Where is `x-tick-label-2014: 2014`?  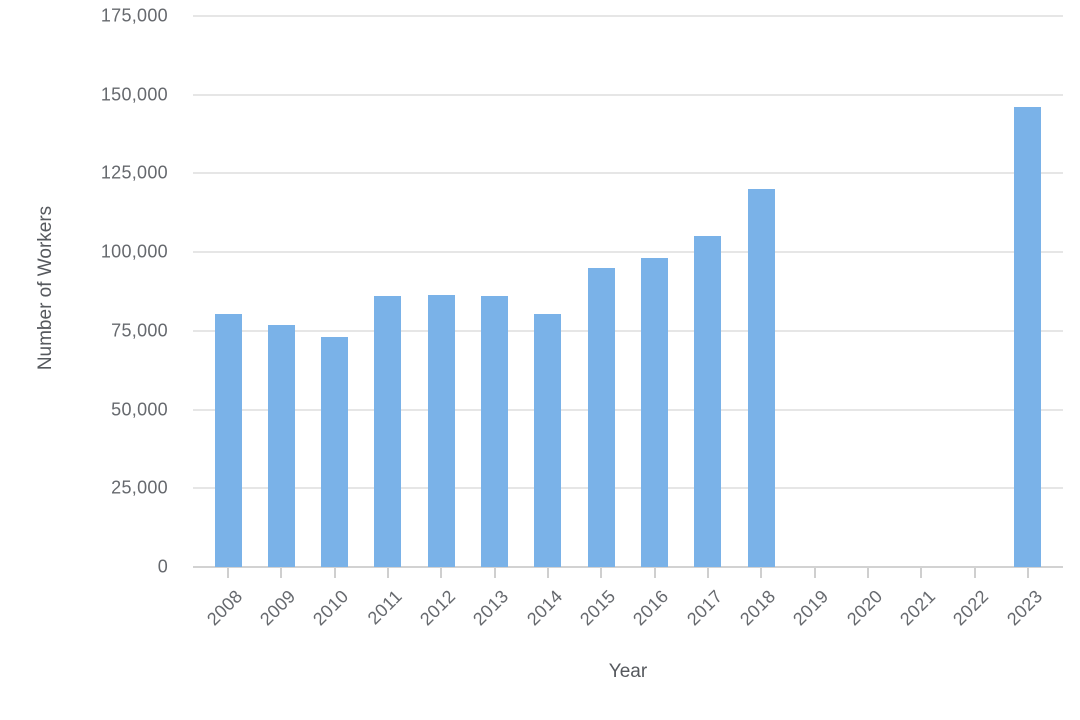 x-tick-label-2014: 2014 is located at coordinates (544, 608).